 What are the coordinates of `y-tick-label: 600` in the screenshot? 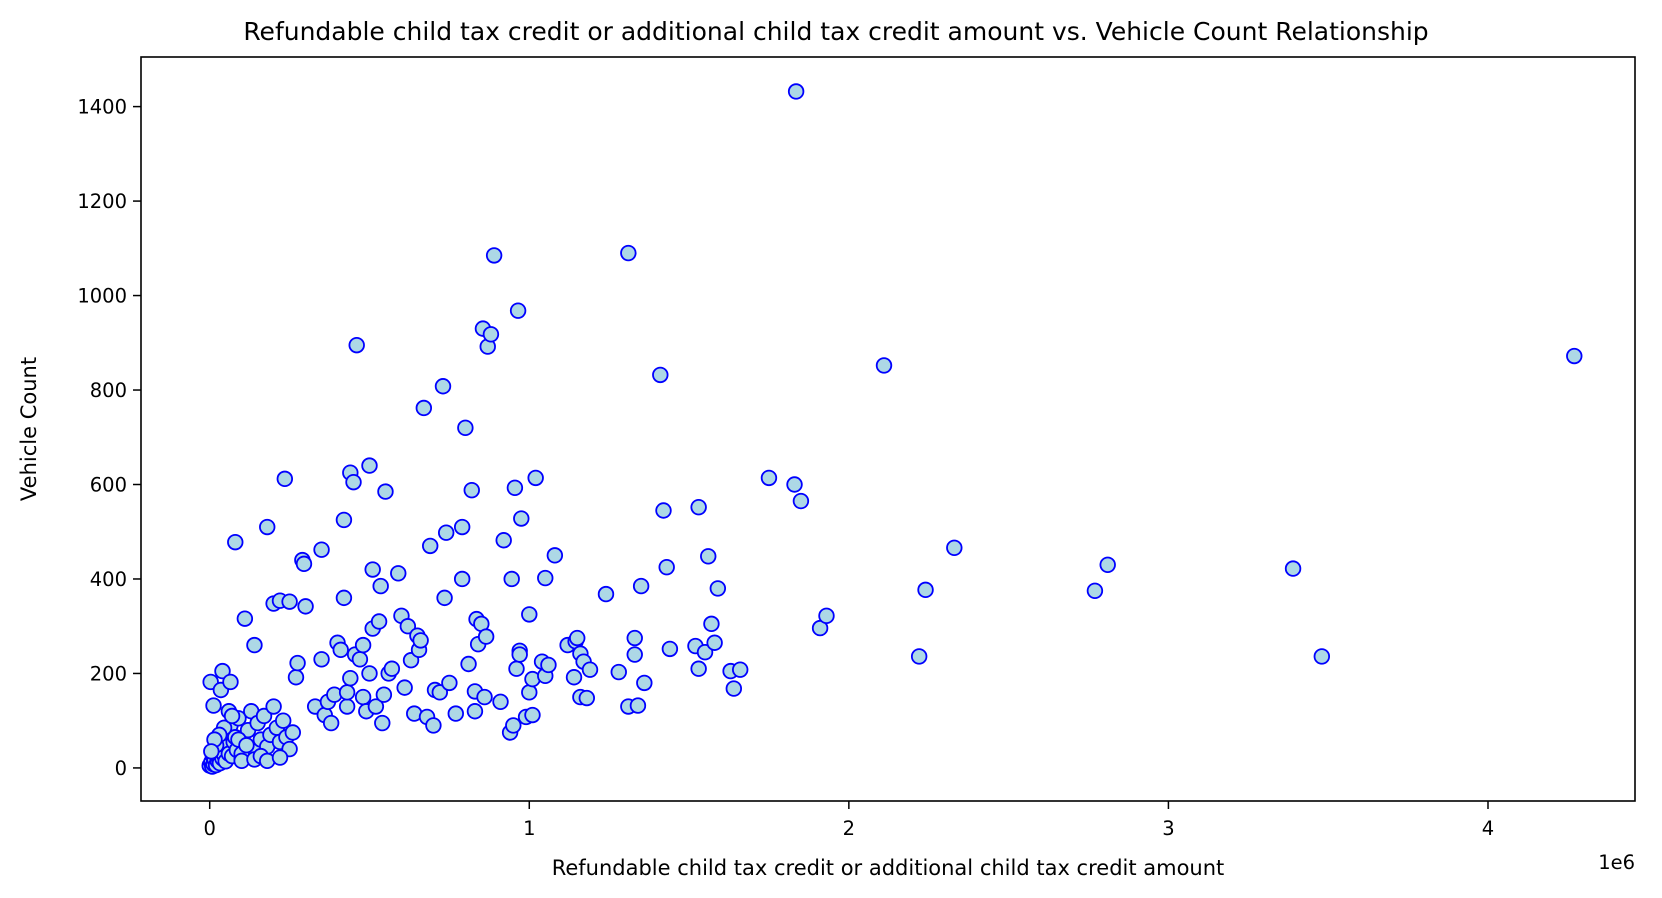 It's located at (108, 485).